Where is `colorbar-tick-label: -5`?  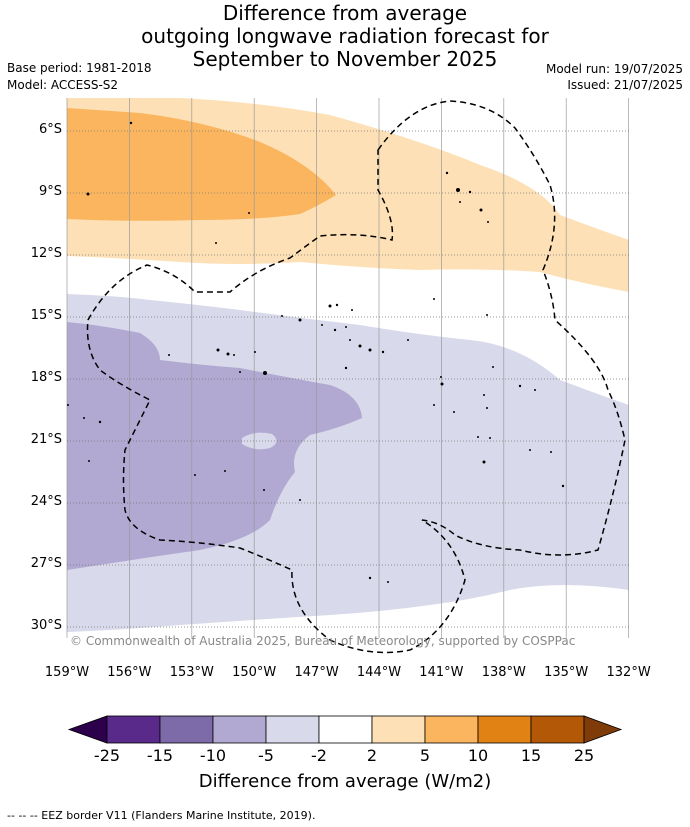 colorbar-tick-label: -5 is located at coordinates (266, 755).